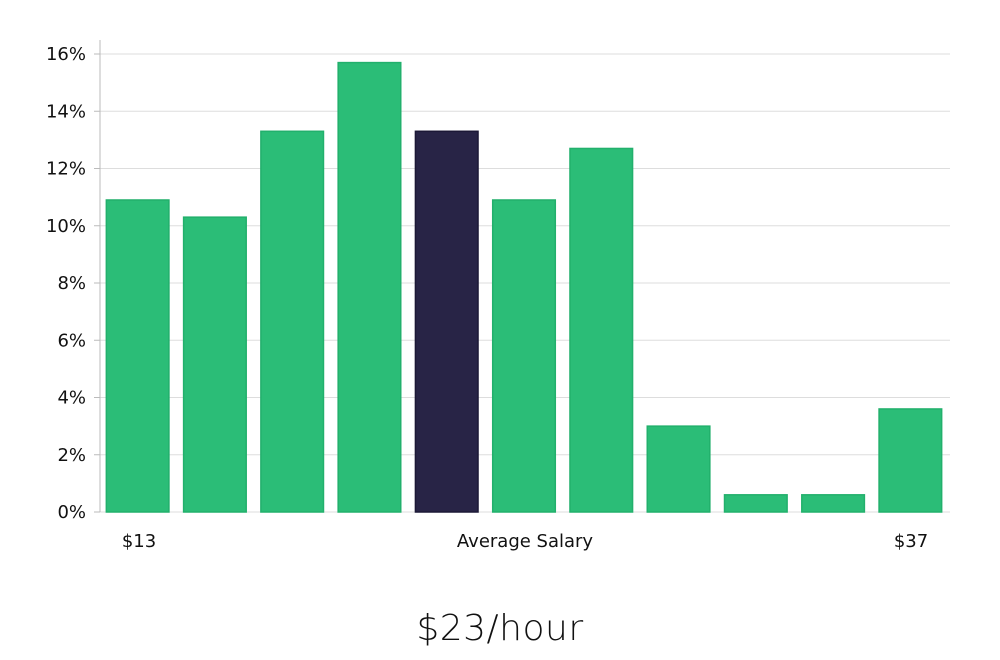 The image size is (1000, 660). What do you see at coordinates (525, 541) in the screenshot?
I see `x-axis-title: Average Salary` at bounding box center [525, 541].